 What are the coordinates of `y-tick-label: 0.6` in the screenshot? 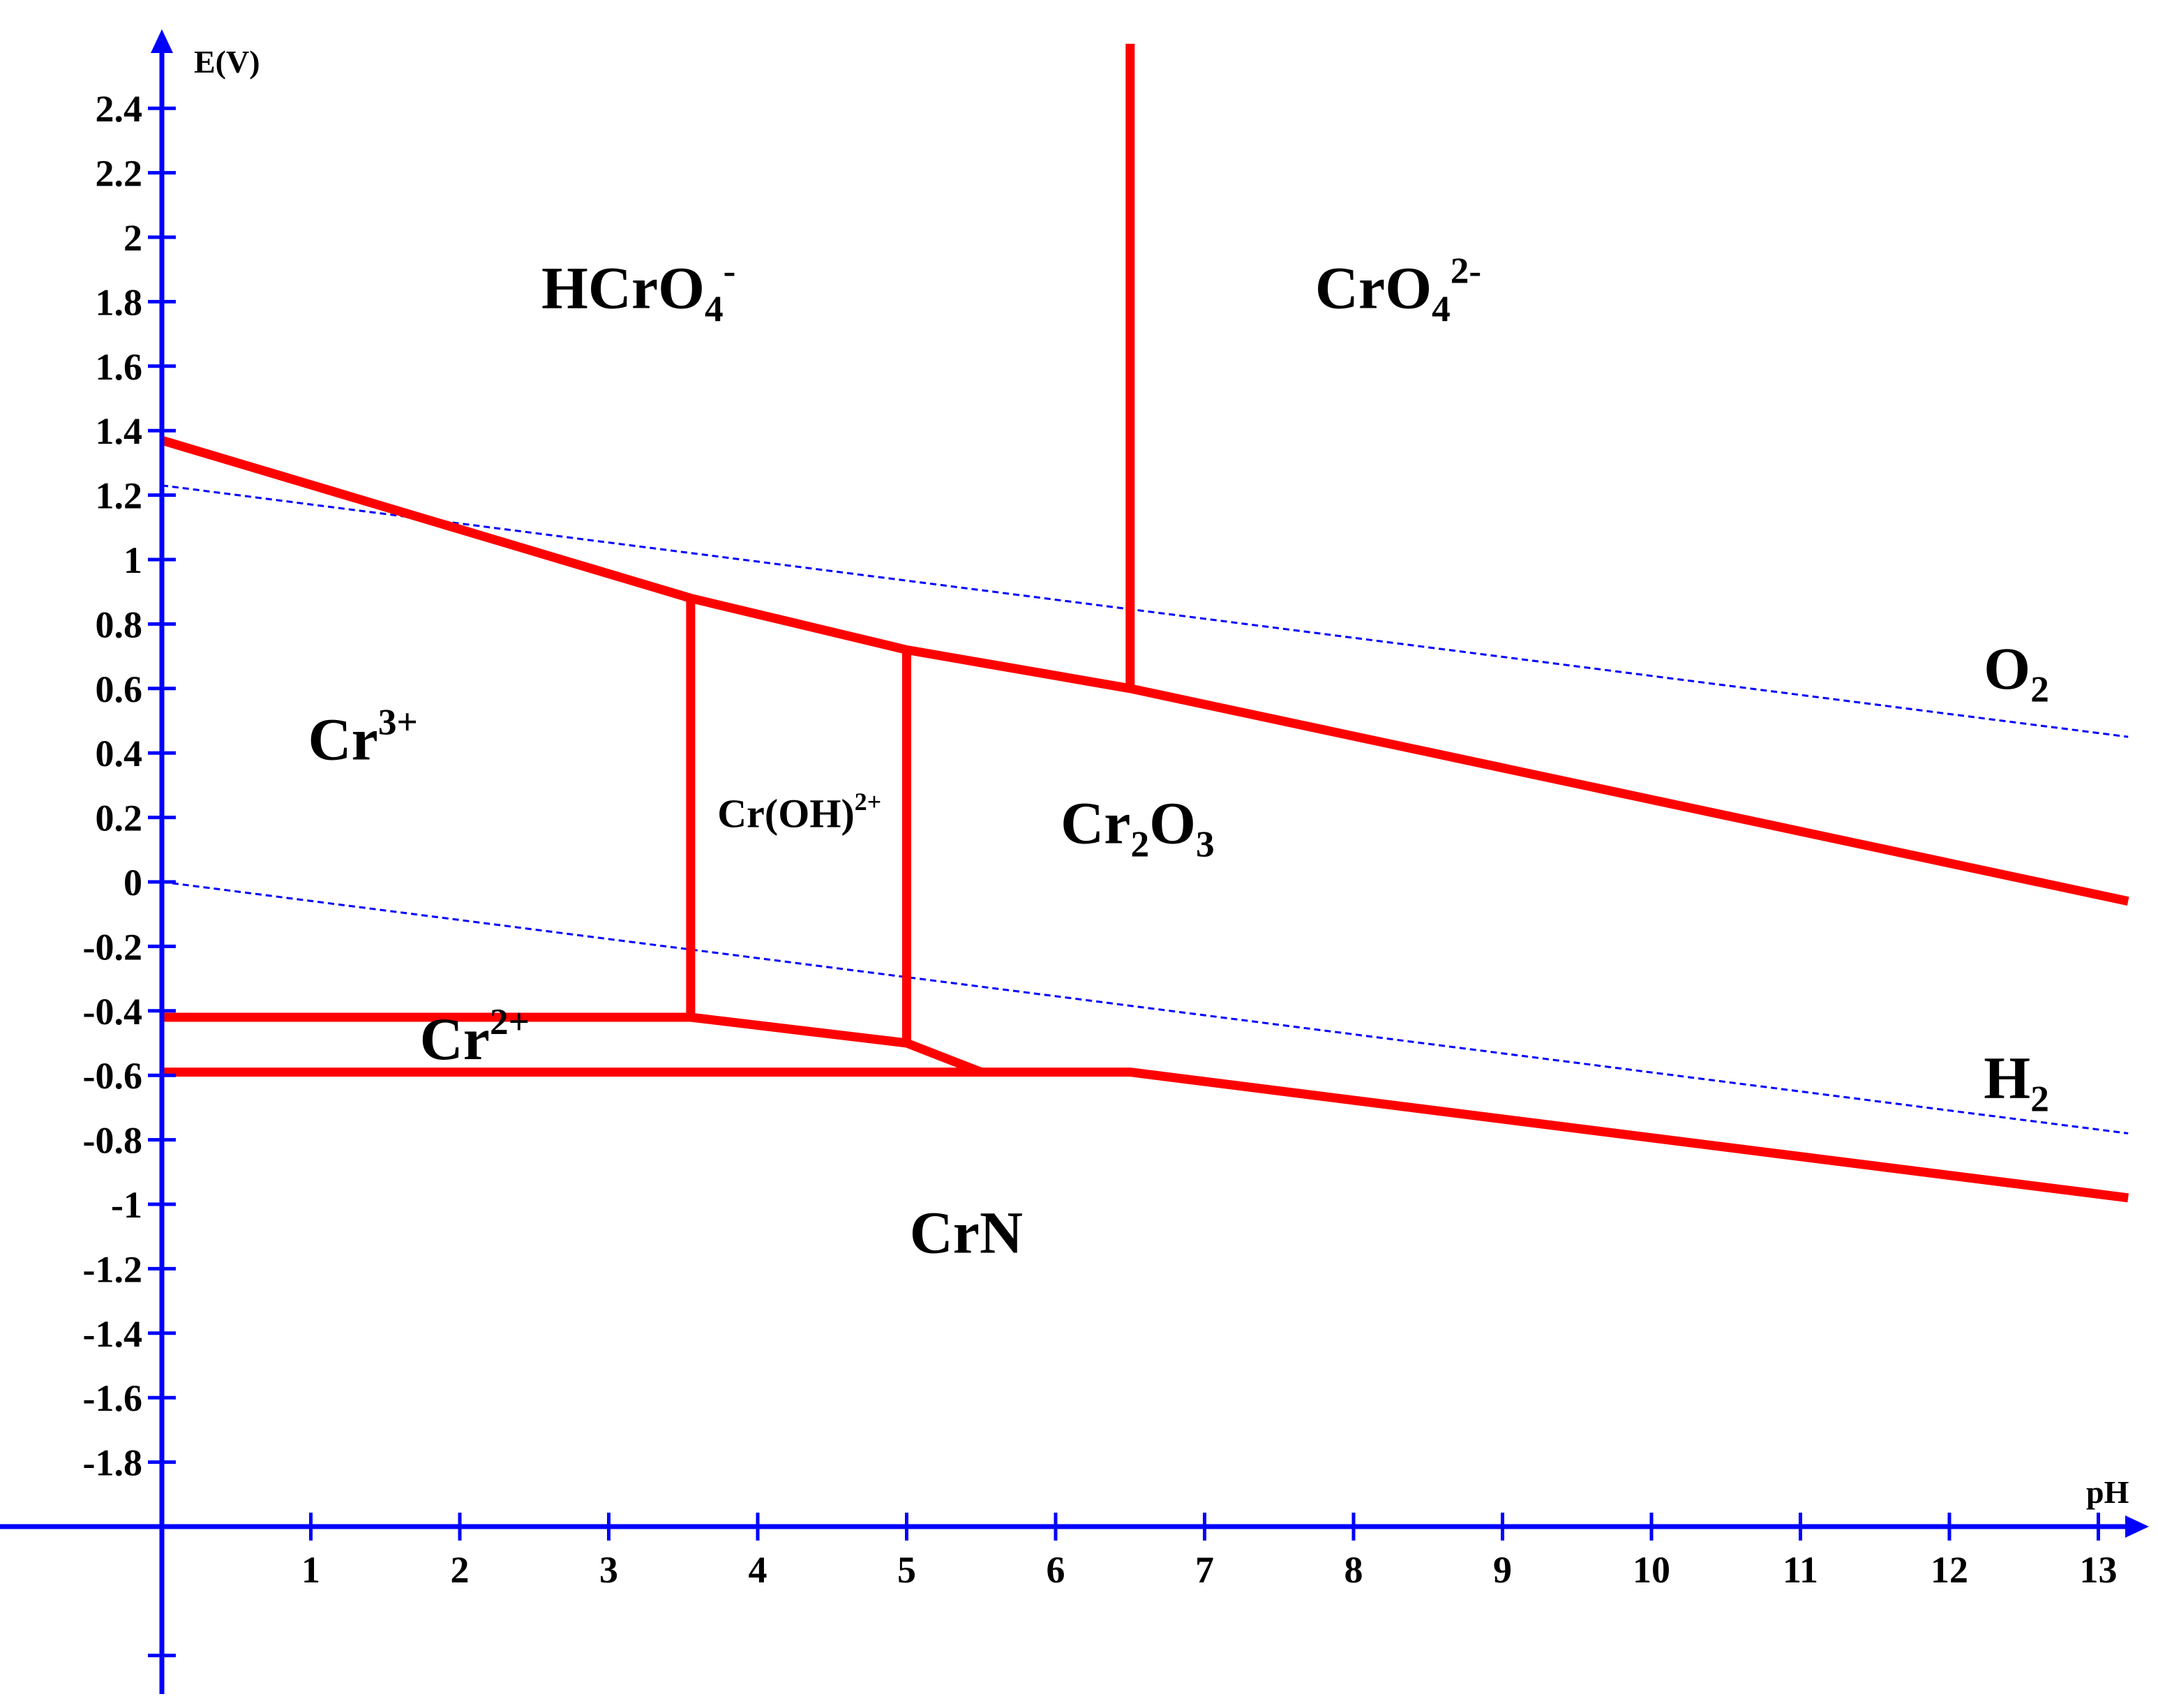 It's located at (120, 689).